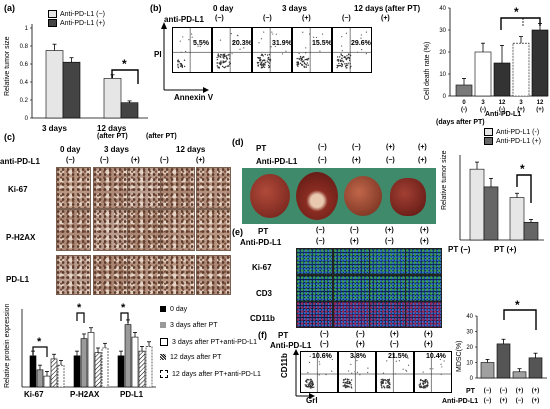 The height and width of the screenshot is (409, 550). I want to click on panel-a-xtick-3days: 3 days, so click(54, 128).